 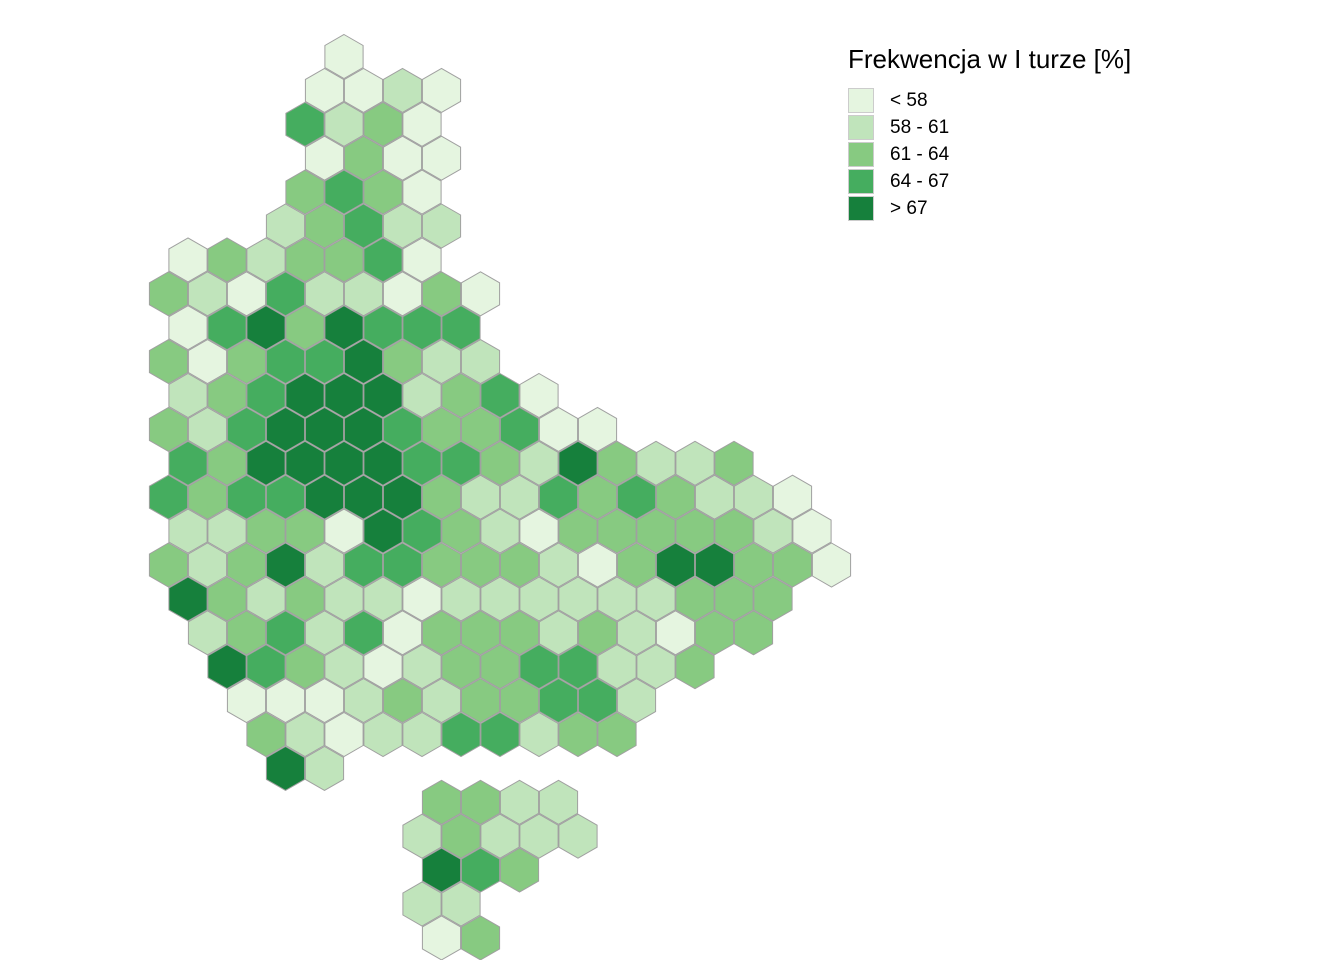 What do you see at coordinates (989, 100) in the screenshot?
I see `legend-item-lt58: < 58` at bounding box center [989, 100].